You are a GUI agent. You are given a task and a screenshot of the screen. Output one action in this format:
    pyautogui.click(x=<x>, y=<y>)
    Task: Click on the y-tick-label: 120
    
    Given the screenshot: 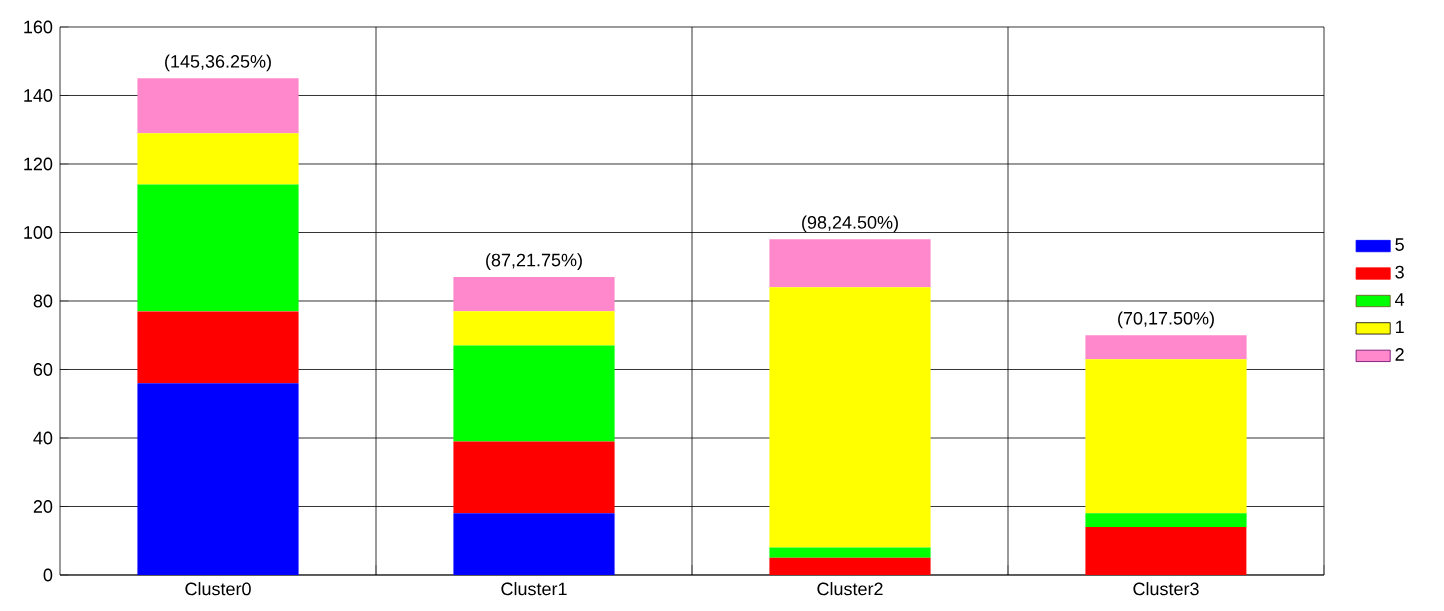 What is the action you would take?
    pyautogui.click(x=38, y=164)
    